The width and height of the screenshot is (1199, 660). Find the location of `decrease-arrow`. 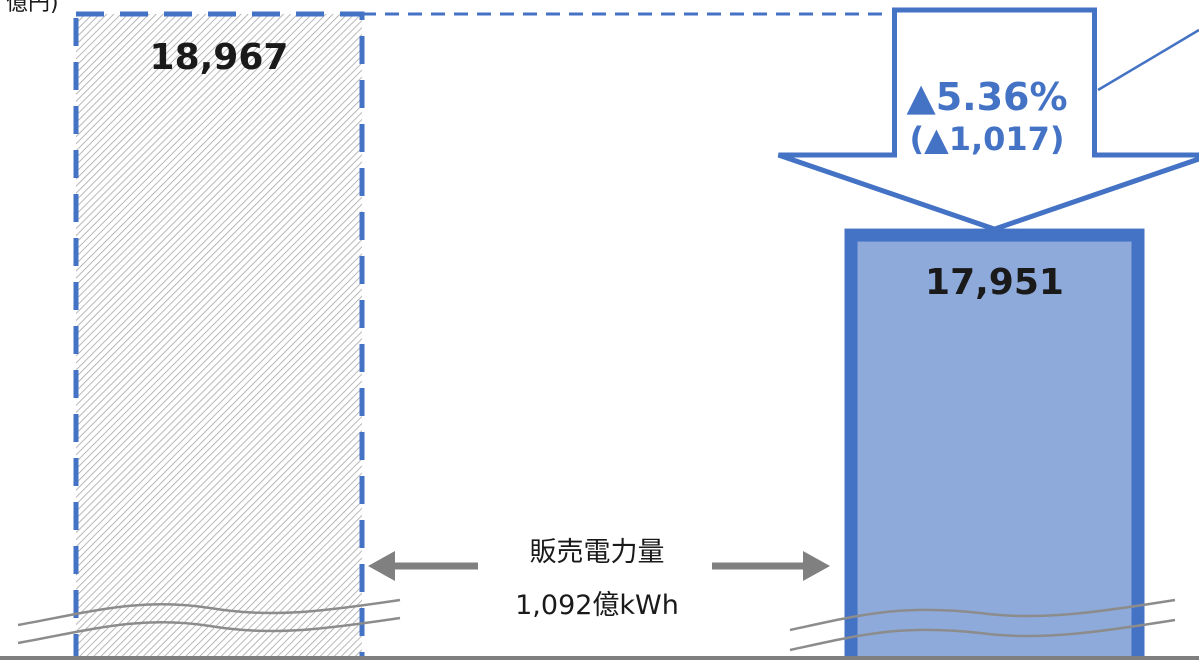

decrease-arrow is located at coordinates (988, 119).